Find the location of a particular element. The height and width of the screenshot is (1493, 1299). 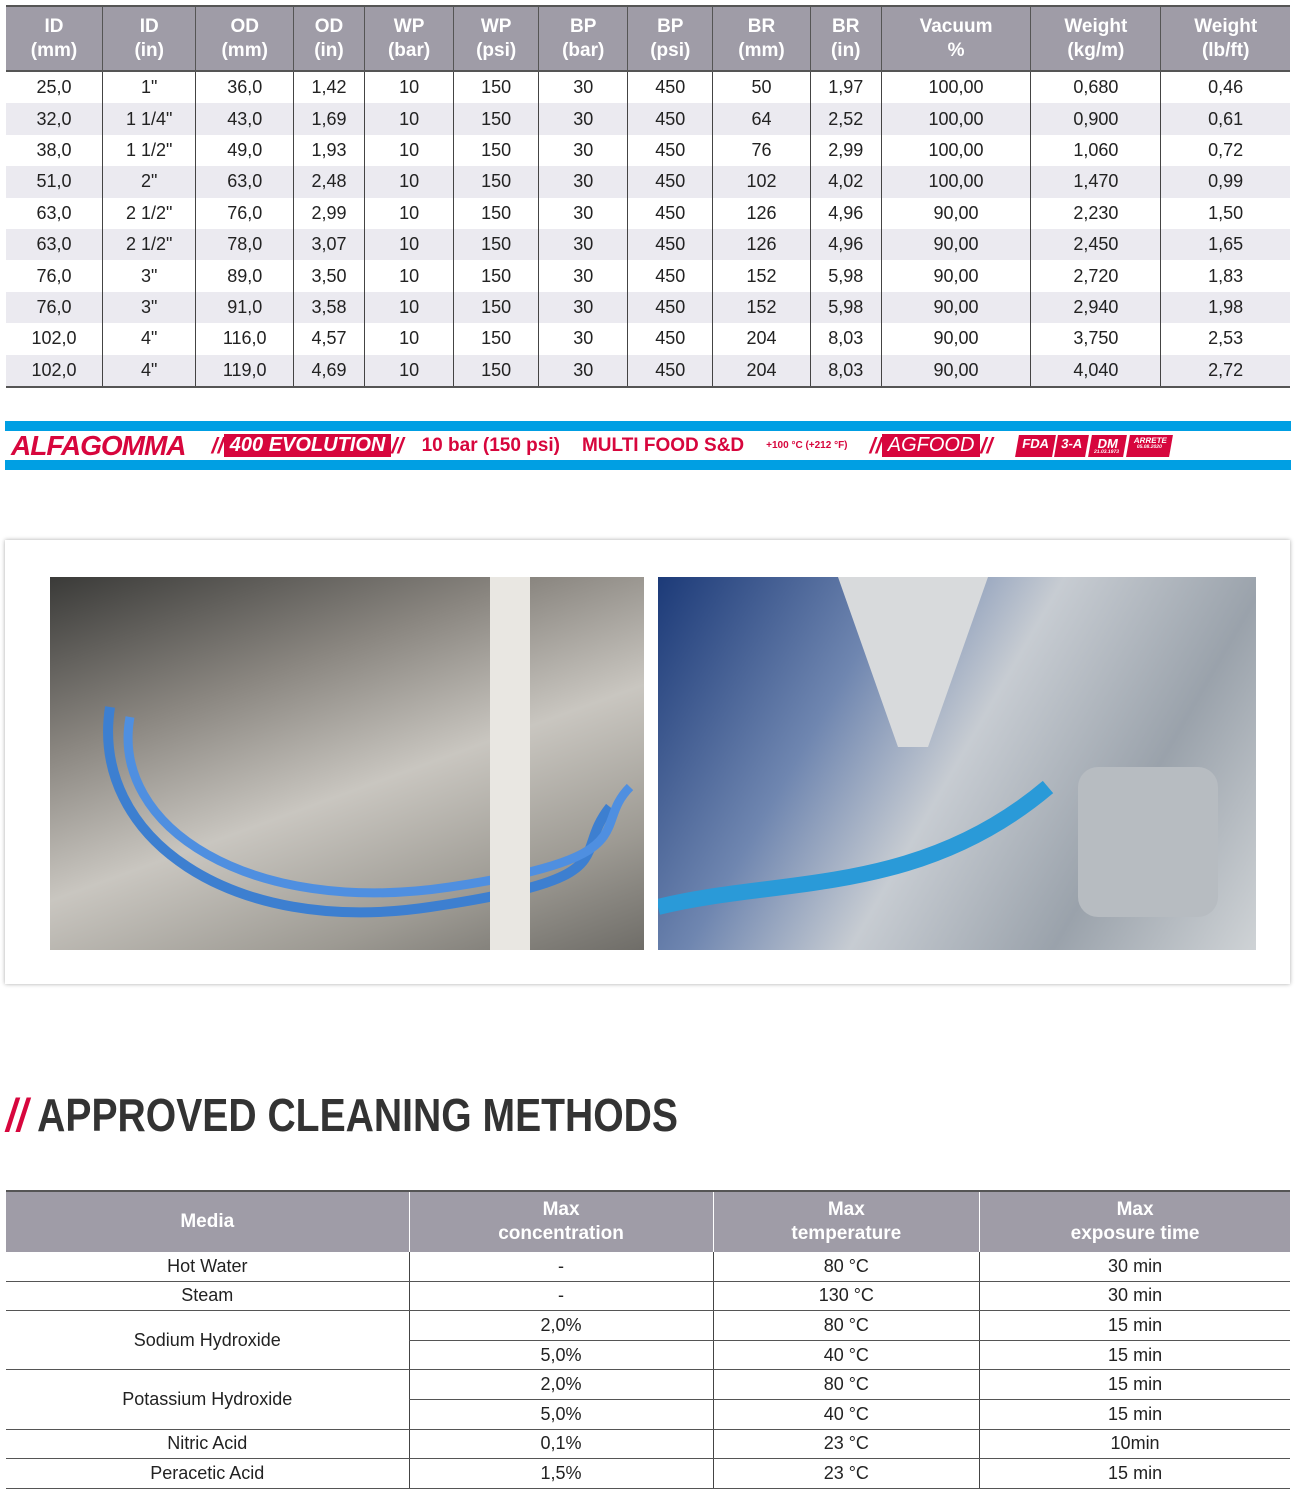

table-cell: 78,0 is located at coordinates (244, 244).